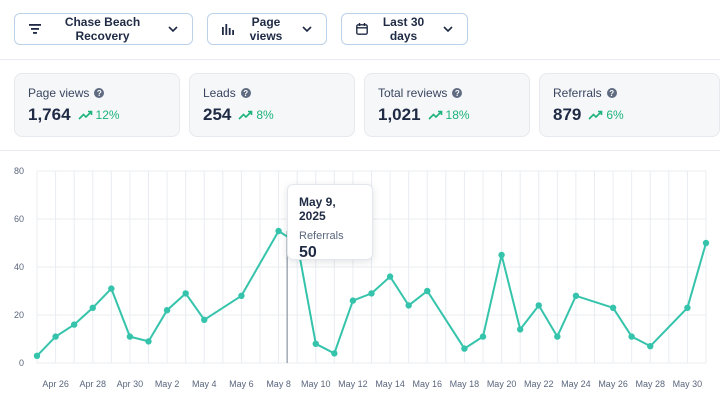 This screenshot has width=720, height=404. I want to click on stat-card-total-reviews: Total reviews ? 1,021 18%, so click(447, 105).